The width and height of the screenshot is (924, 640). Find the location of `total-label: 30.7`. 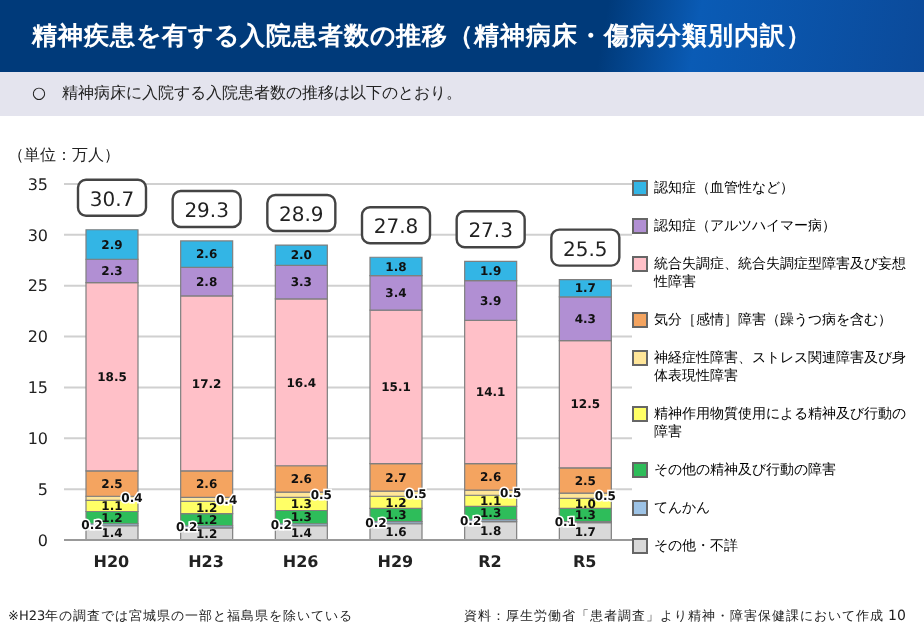

total-label: 30.7 is located at coordinates (112, 200).